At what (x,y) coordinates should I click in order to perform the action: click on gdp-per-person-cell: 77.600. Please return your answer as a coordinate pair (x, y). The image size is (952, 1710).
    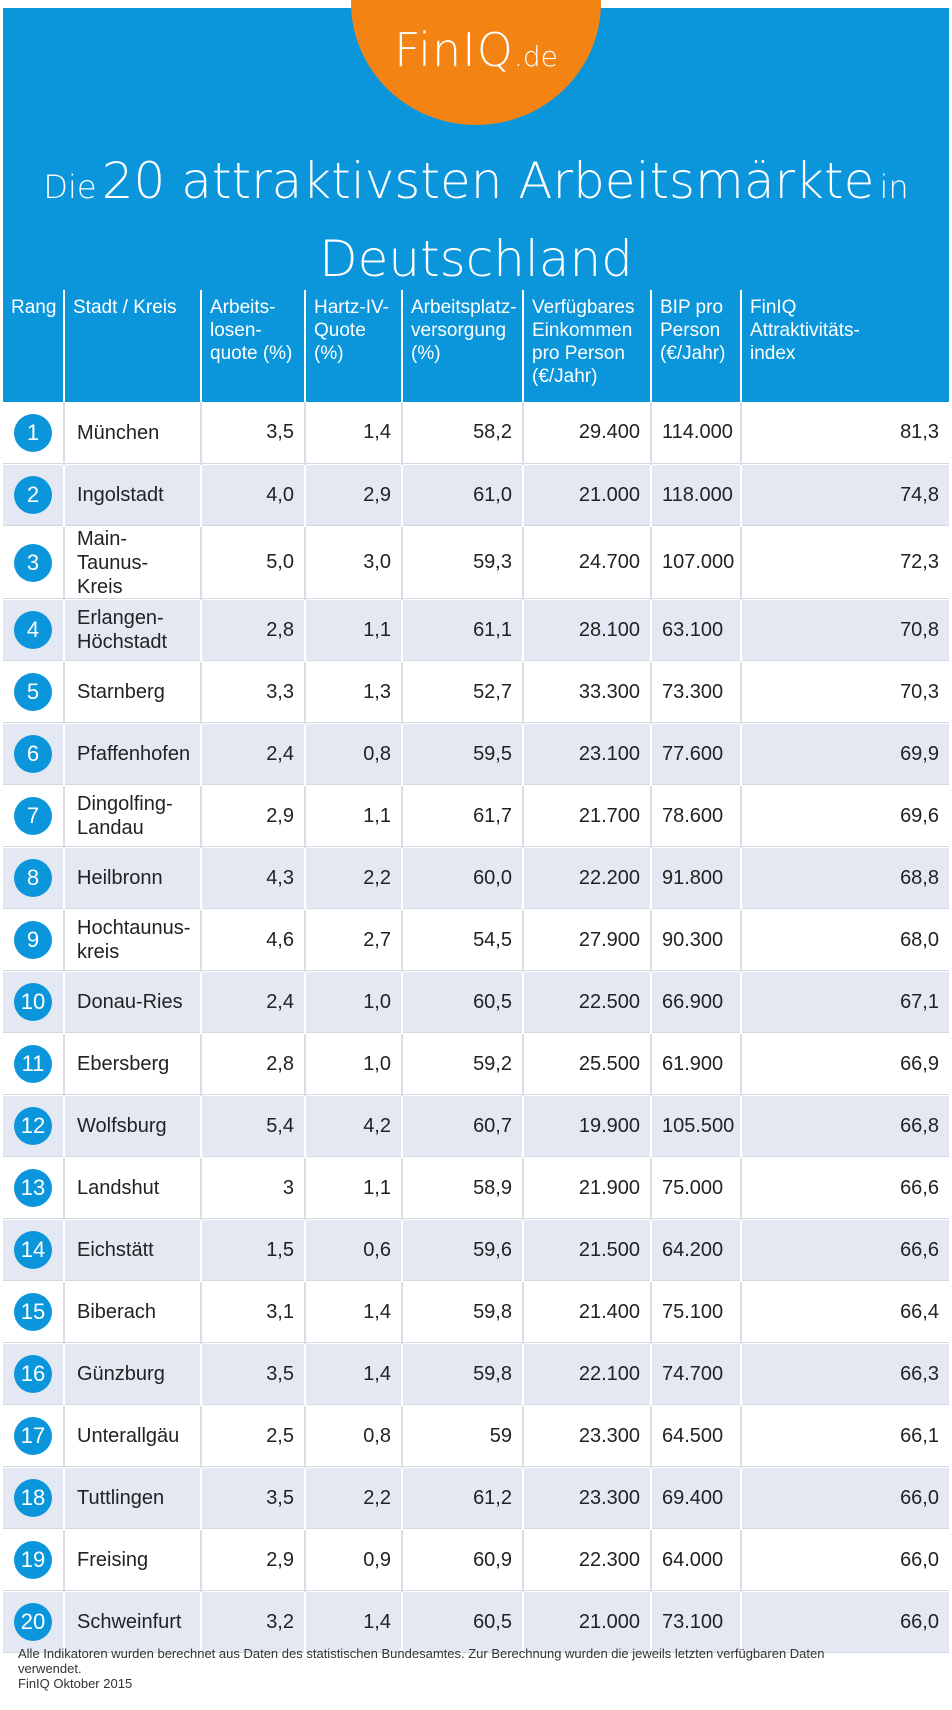
    Looking at the image, I should click on (696, 754).